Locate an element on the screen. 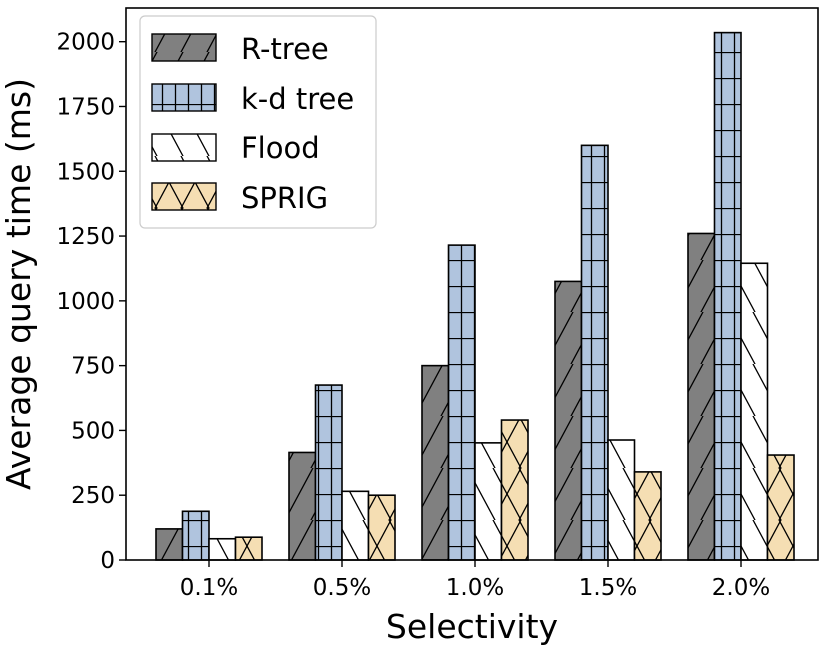 This screenshot has height=647, width=830. bar-r-tree-1-0-hatch is located at coordinates (435, 462).